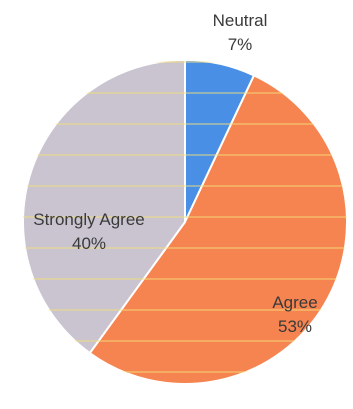 The width and height of the screenshot is (353, 409). I want to click on slice-label-agree-name: Agree, so click(294, 302).